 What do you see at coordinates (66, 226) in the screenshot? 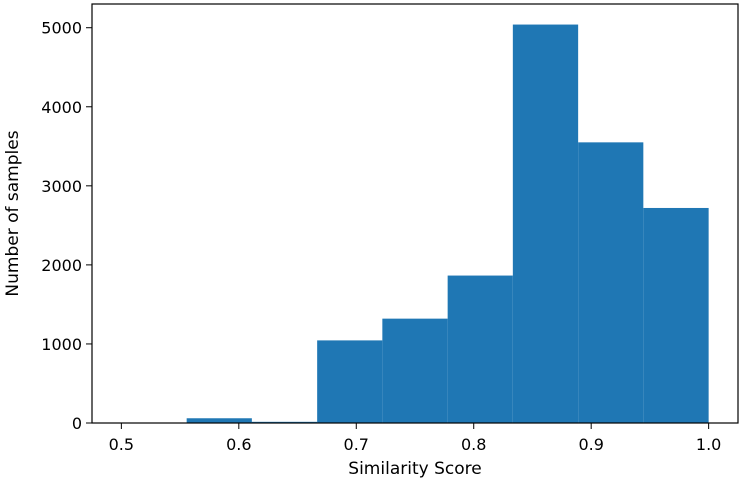
I see `y-ticks-group: 0 1000 2000 3000 4000 5000` at bounding box center [66, 226].